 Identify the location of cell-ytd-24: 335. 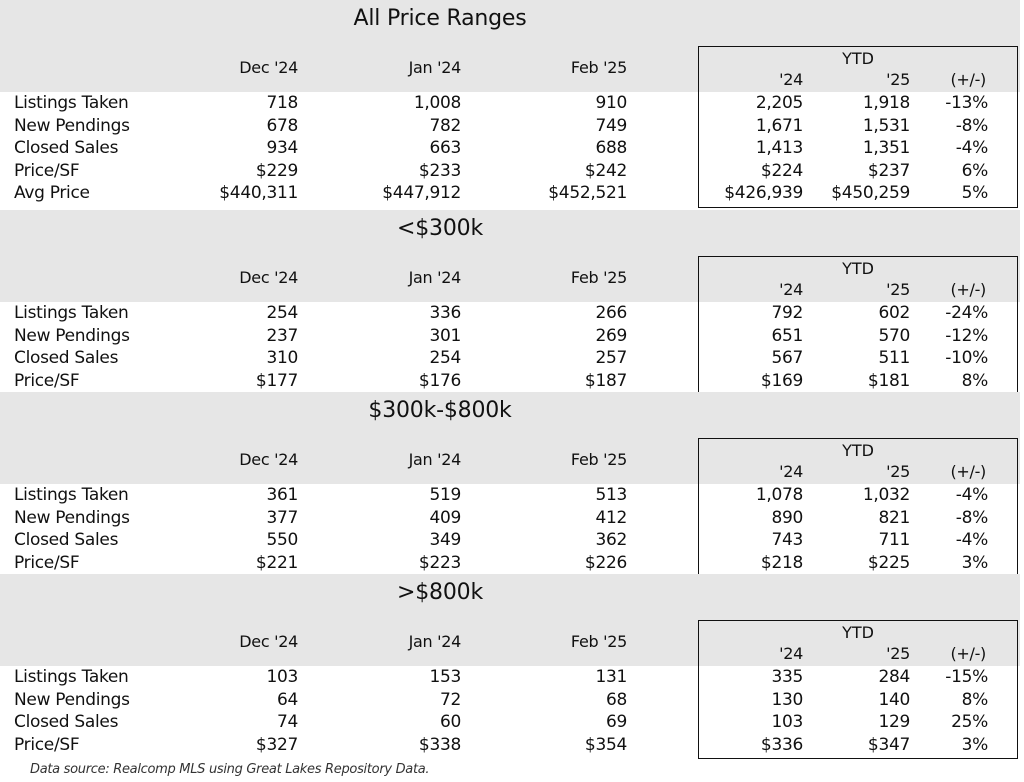
(787, 677).